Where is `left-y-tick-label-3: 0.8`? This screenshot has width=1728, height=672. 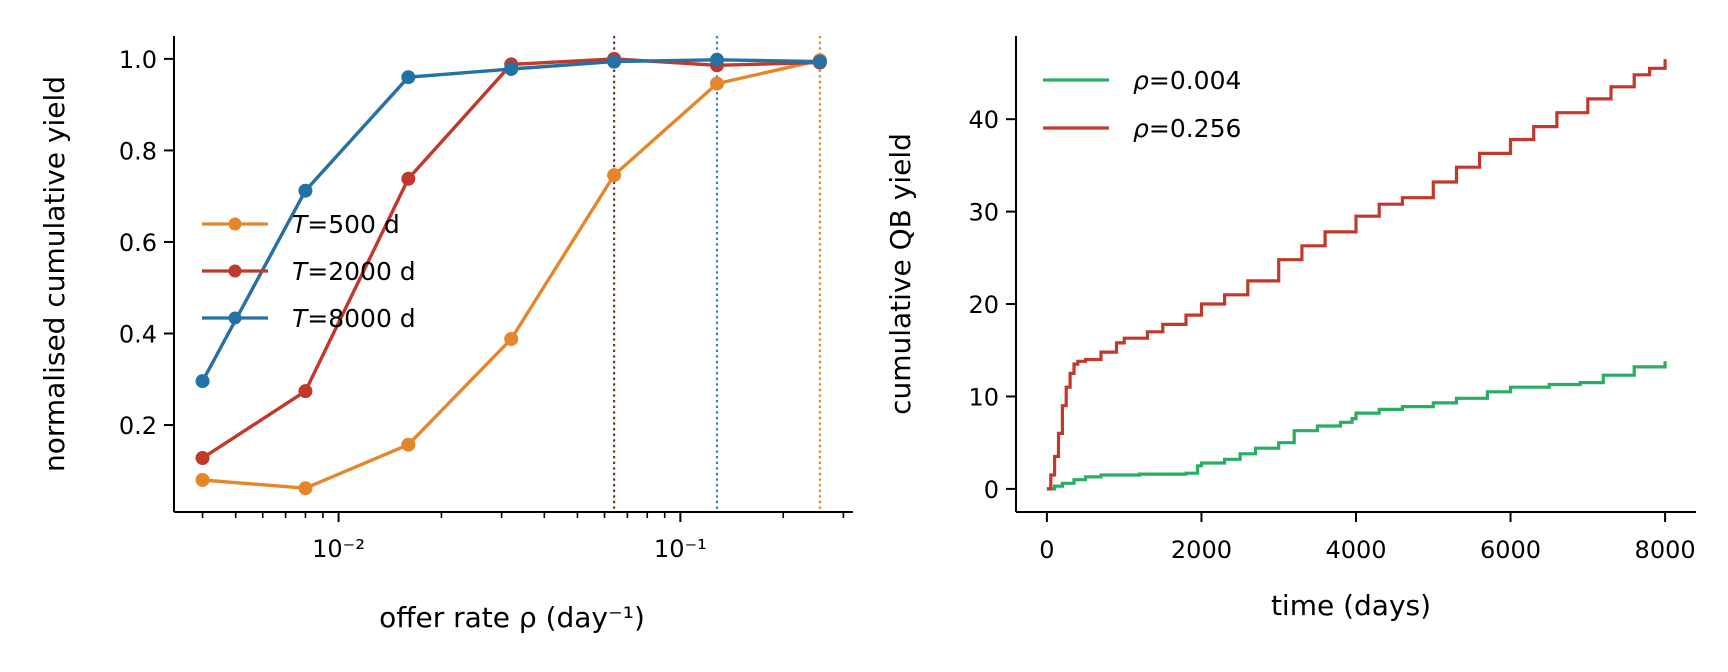 left-y-tick-label-3: 0.8 is located at coordinates (138, 151).